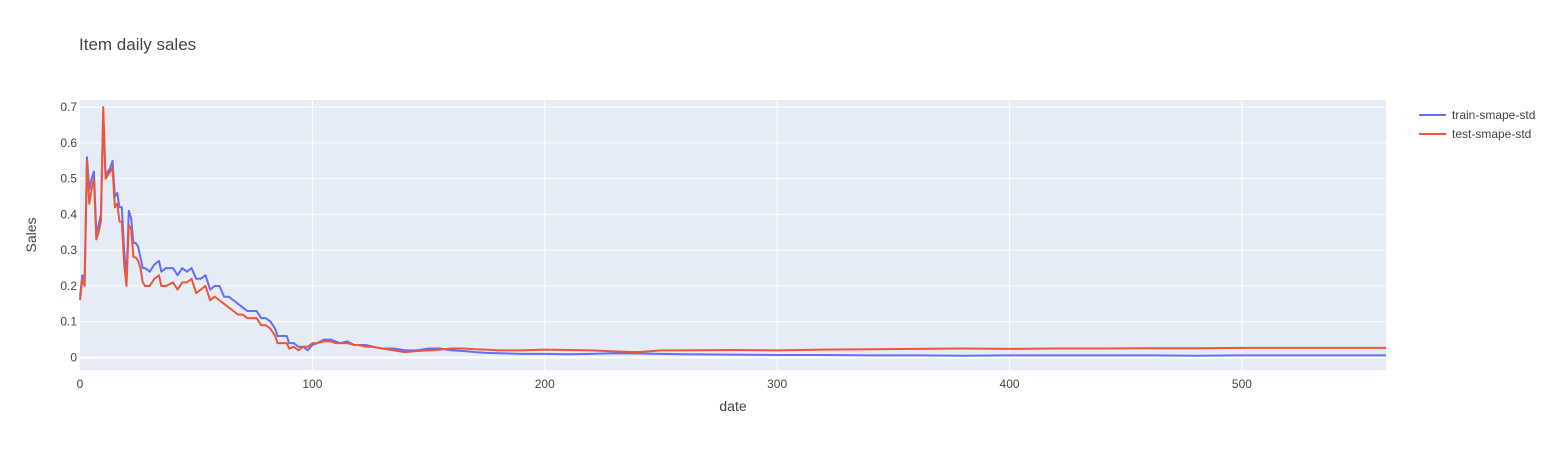  Describe the element at coordinates (68, 250) in the screenshot. I see `y-tick-label: 0.3` at that location.